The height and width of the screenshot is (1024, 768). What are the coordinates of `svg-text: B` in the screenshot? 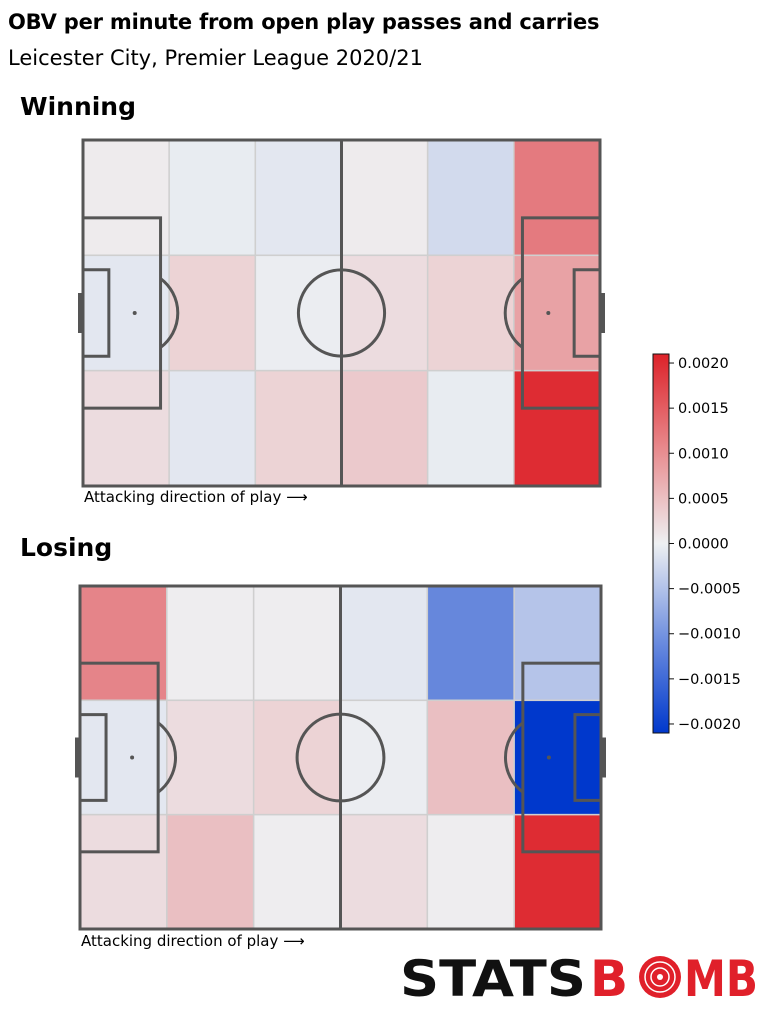 It's located at (609, 979).